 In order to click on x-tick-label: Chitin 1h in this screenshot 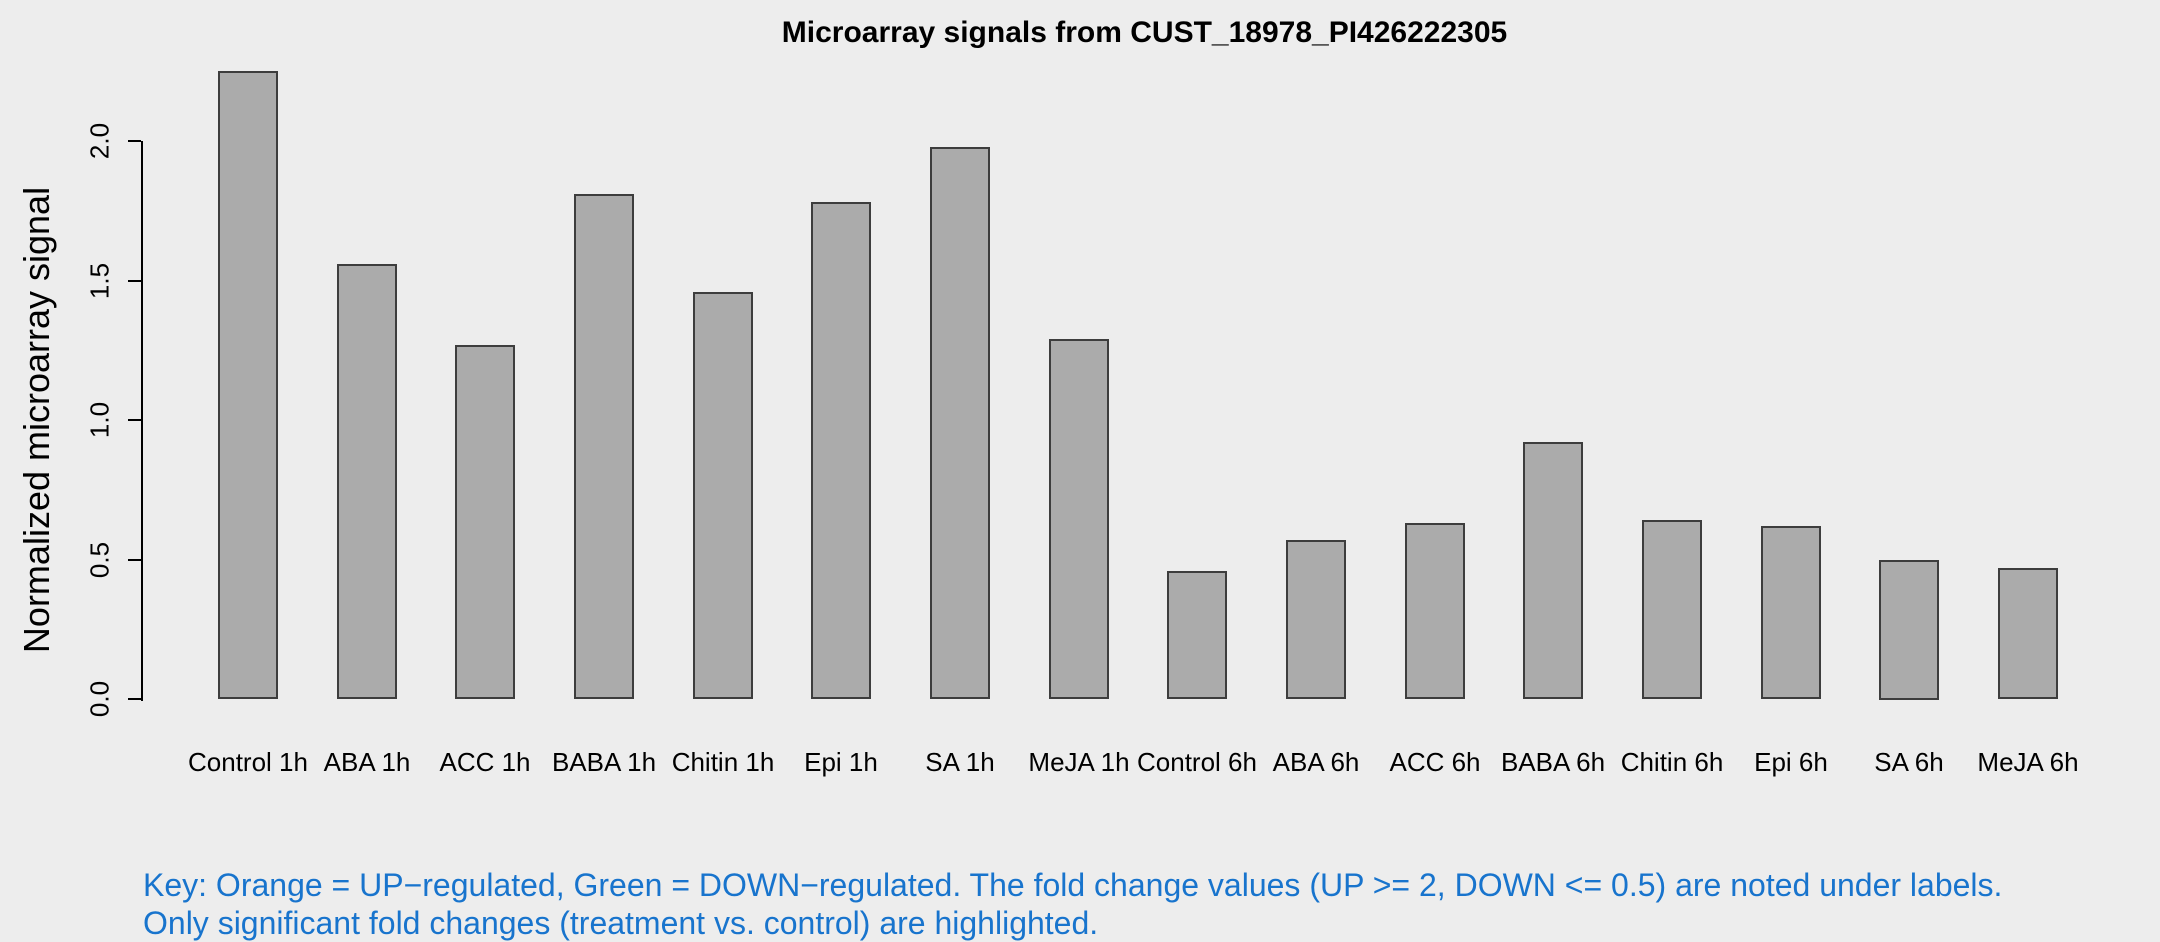, I will do `click(723, 762)`.